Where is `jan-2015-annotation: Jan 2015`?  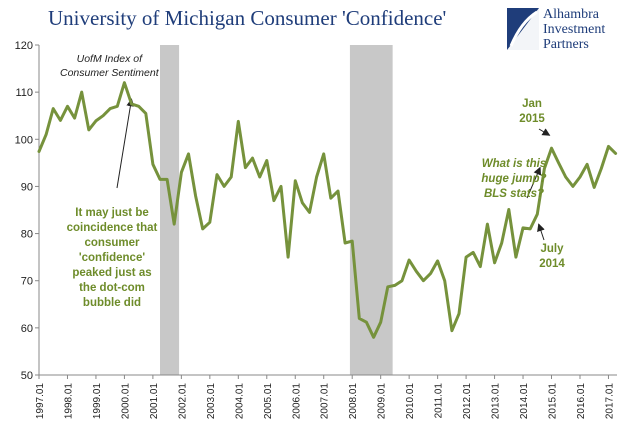
jan-2015-annotation: Jan 2015 is located at coordinates (532, 112).